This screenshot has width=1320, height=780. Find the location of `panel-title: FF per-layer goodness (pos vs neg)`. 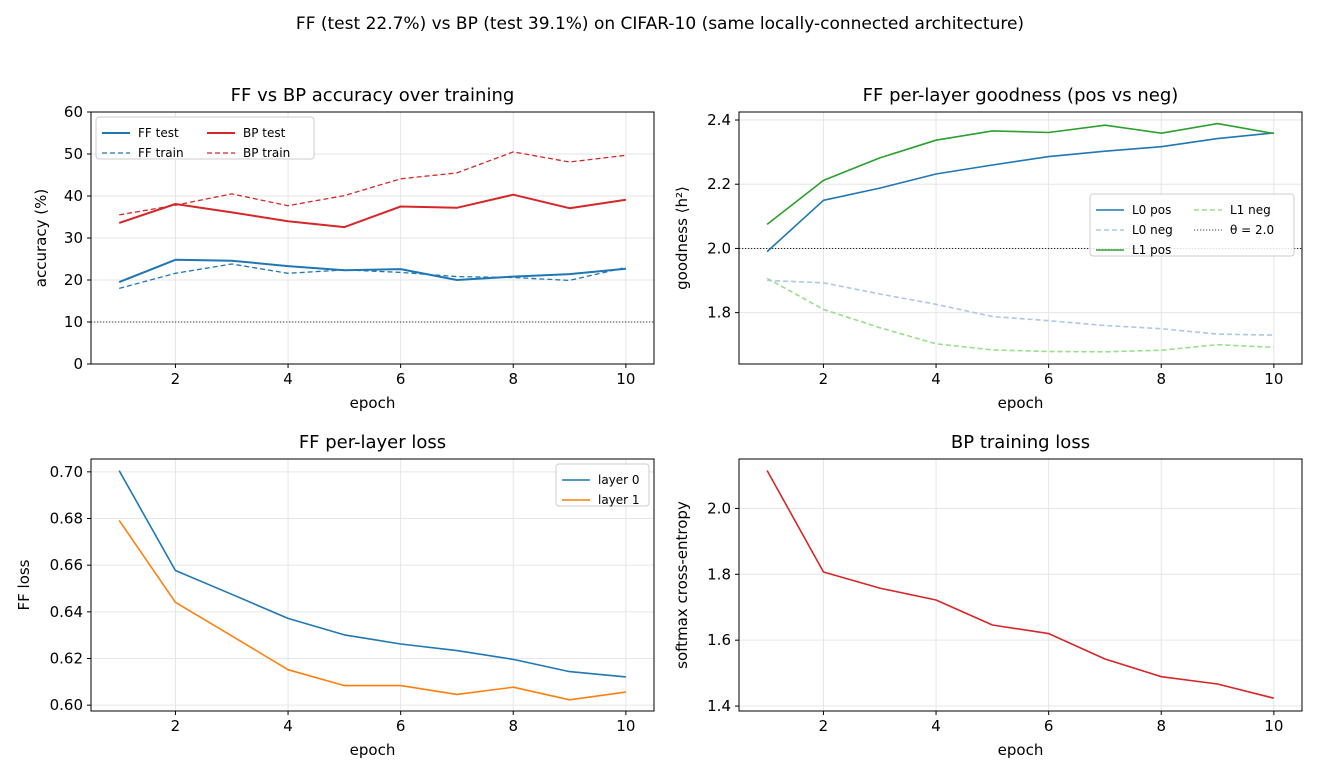

panel-title: FF per-layer goodness (pos vs neg) is located at coordinates (1021, 95).